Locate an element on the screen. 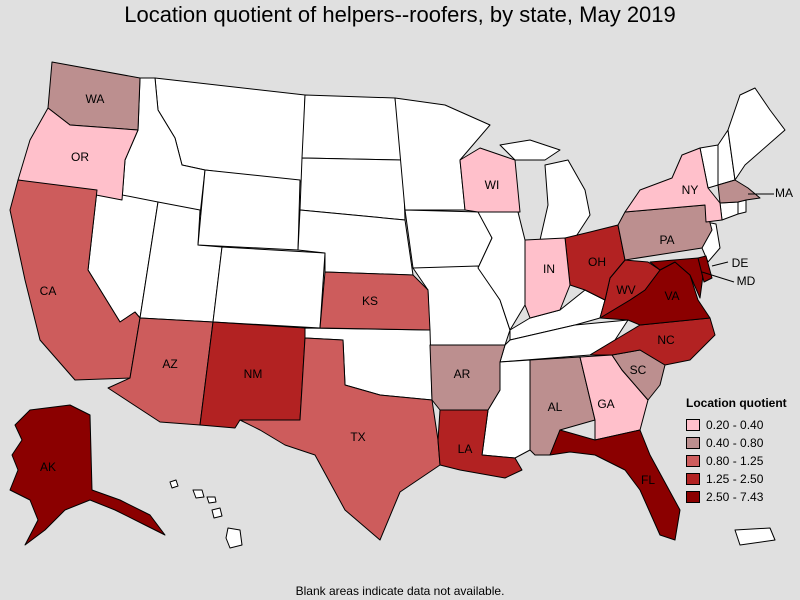 The width and height of the screenshot is (800, 600). state-co is located at coordinates (269, 287).